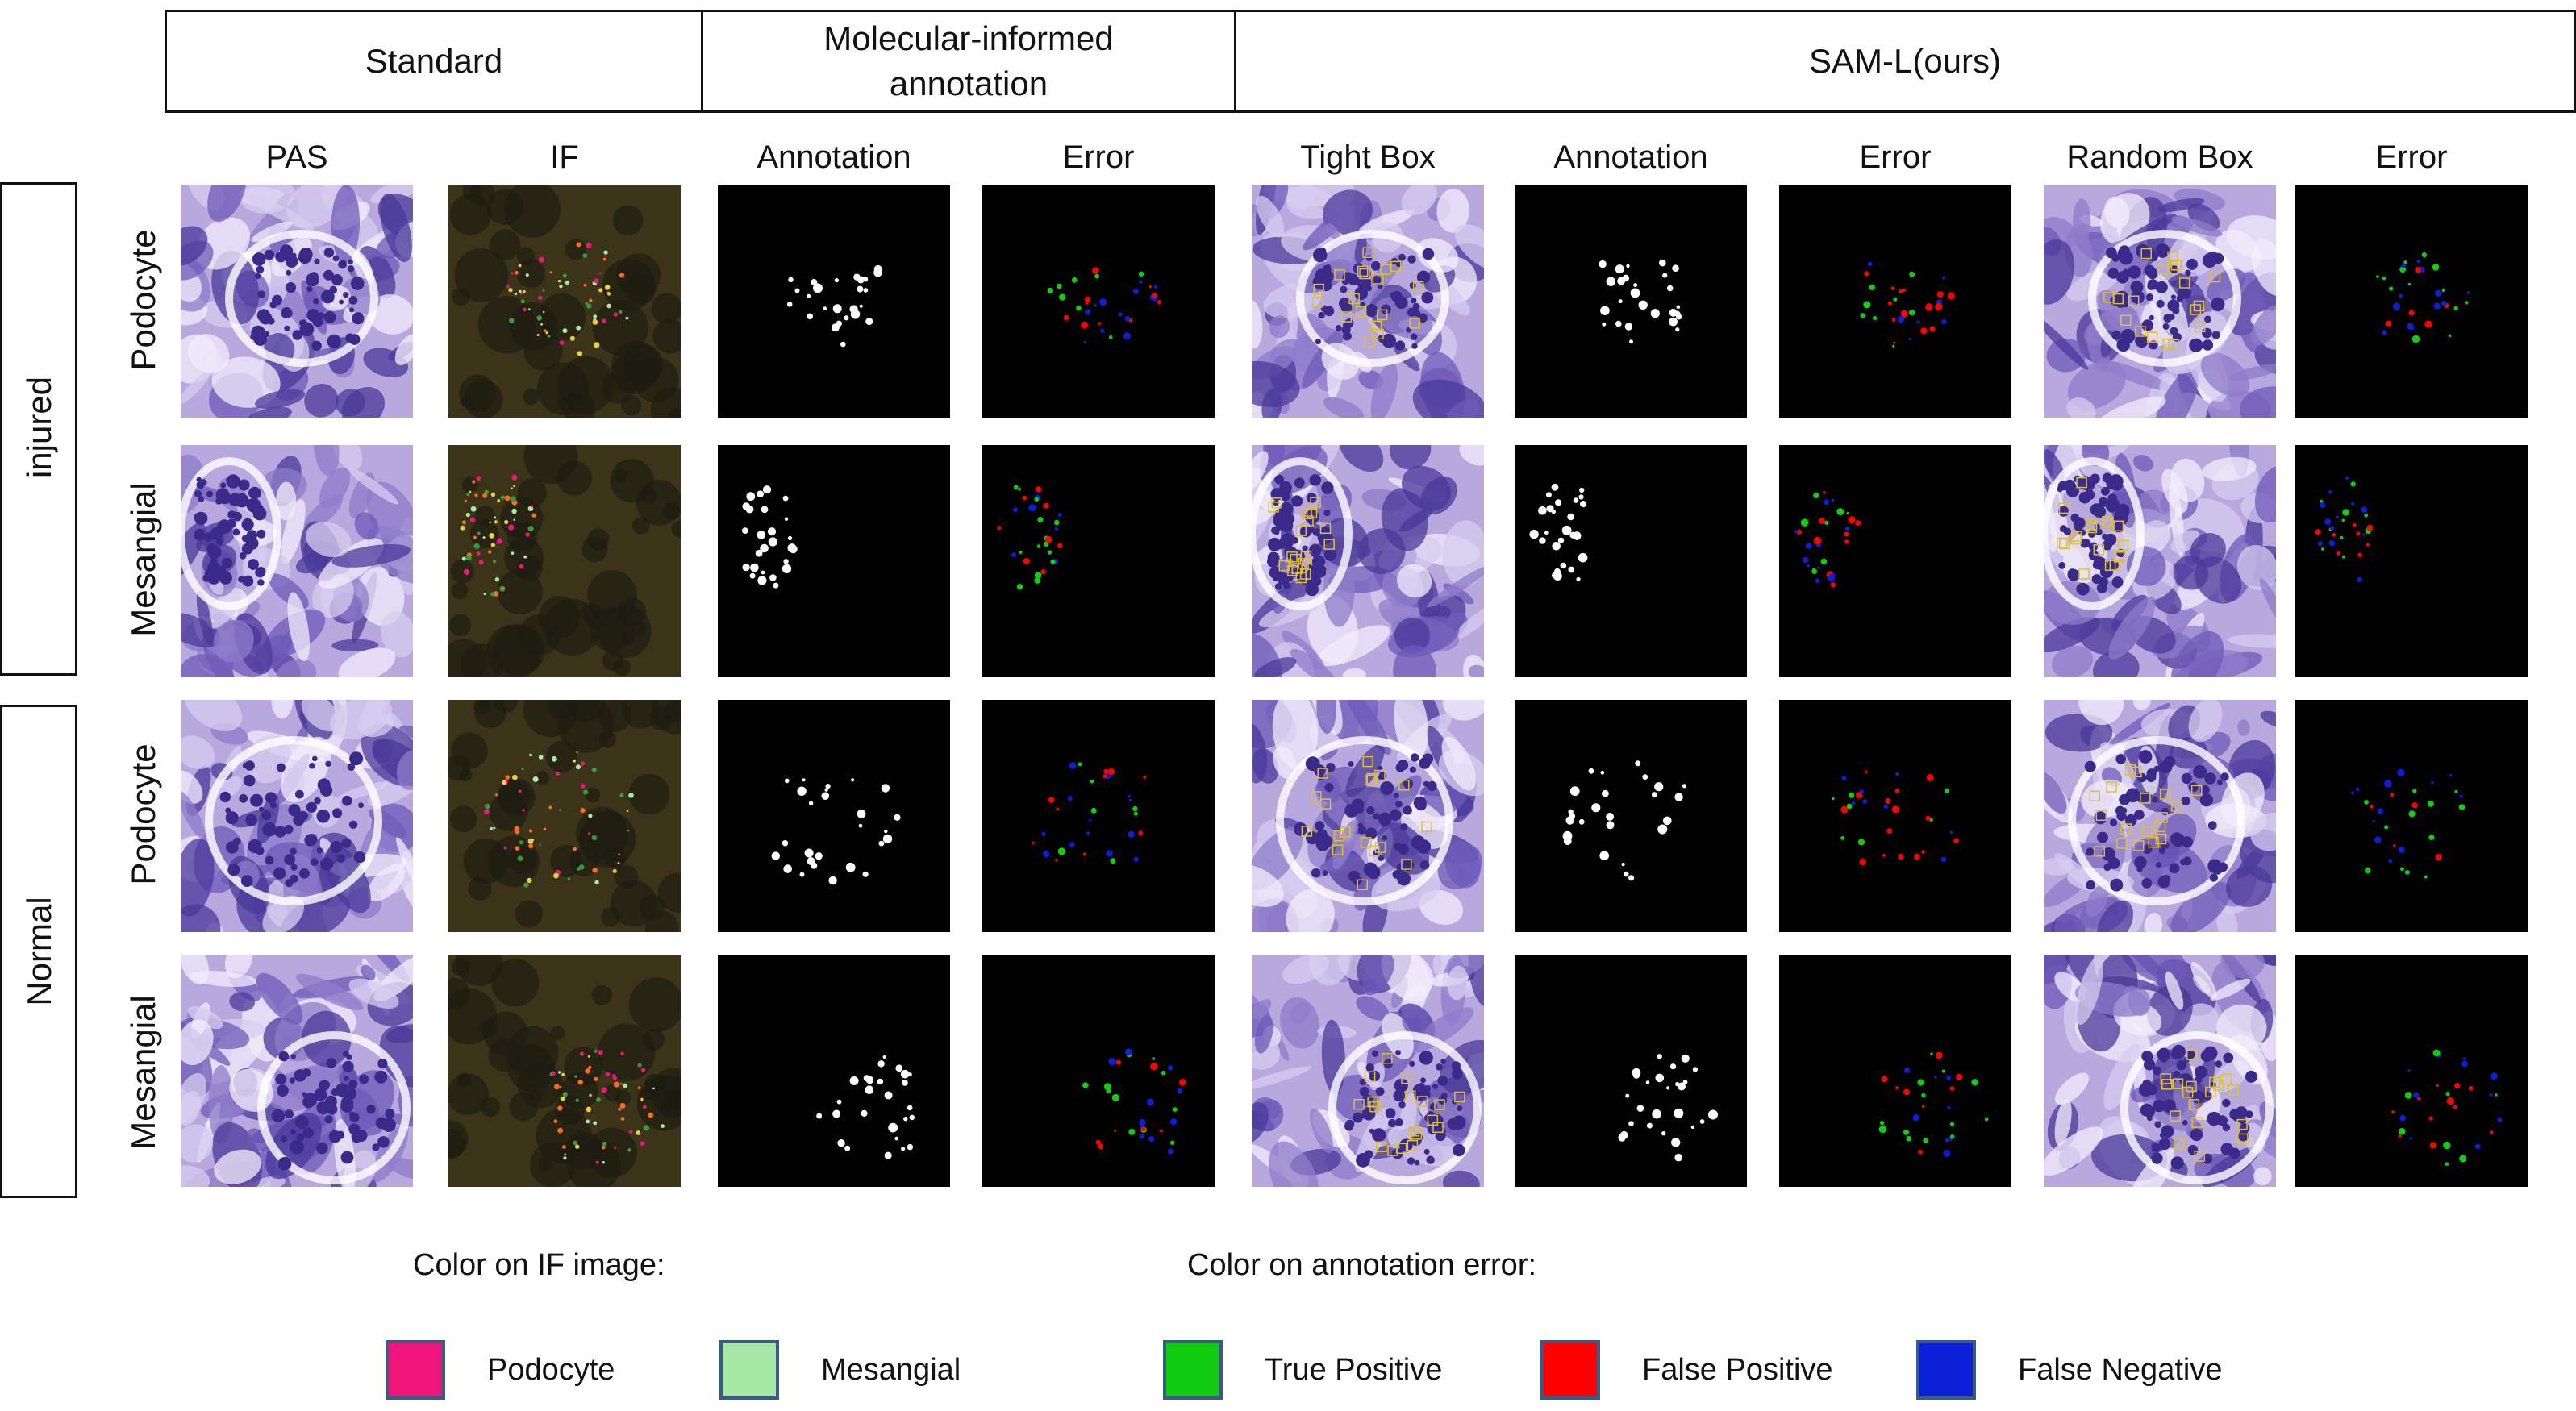  I want to click on tile-normal-mesangial-col1-pas, so click(297, 1071).